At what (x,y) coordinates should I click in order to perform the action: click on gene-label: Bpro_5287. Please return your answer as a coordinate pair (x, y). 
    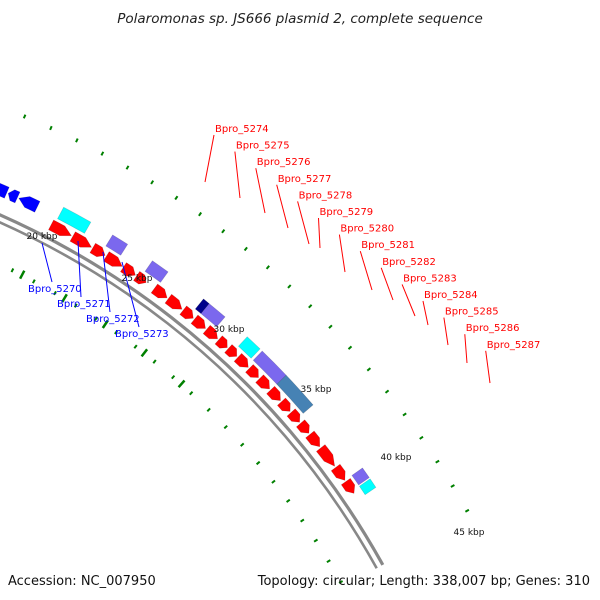
    Looking at the image, I should click on (514, 345).